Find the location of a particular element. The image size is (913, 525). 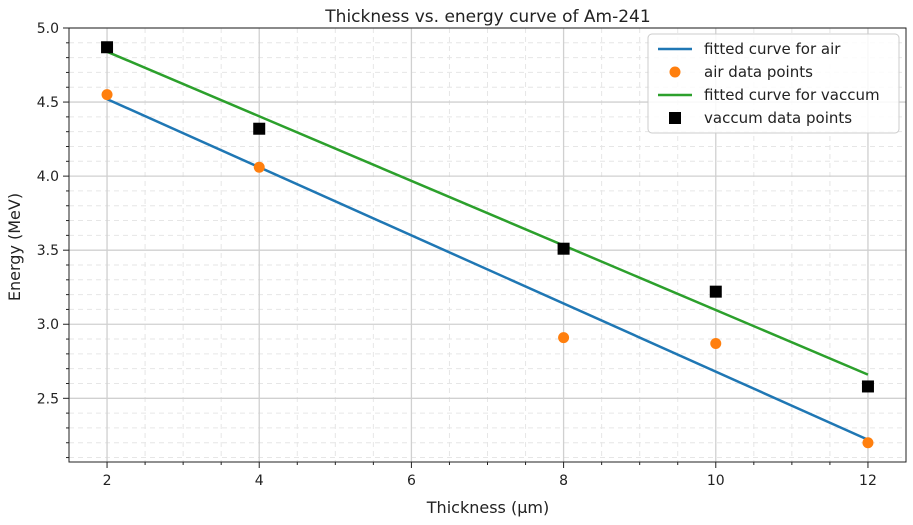

x-axis-label: Thickness (μm) is located at coordinates (487, 507).